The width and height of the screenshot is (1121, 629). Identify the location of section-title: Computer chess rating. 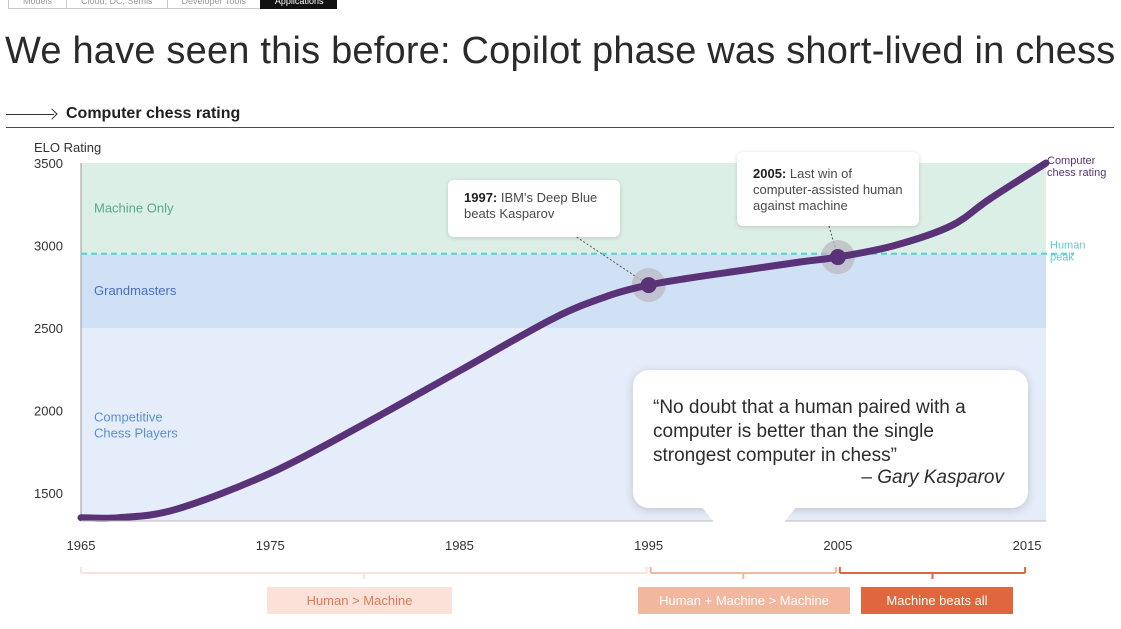
(153, 113).